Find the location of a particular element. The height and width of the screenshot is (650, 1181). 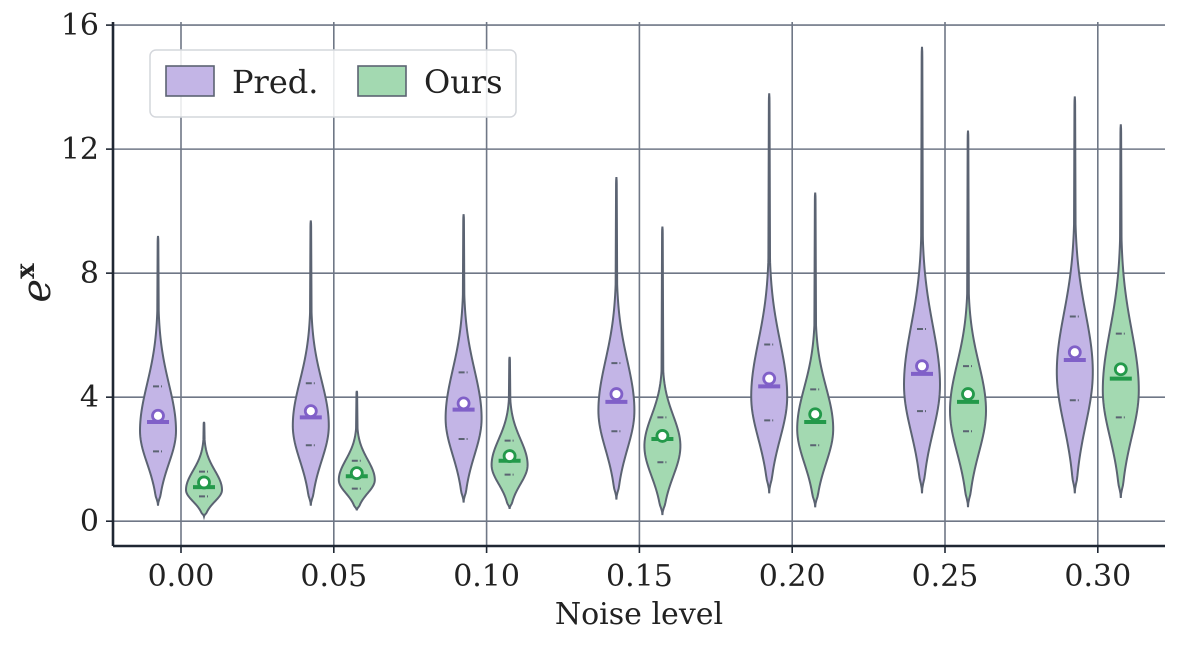

legend-frame is located at coordinates (333, 83).